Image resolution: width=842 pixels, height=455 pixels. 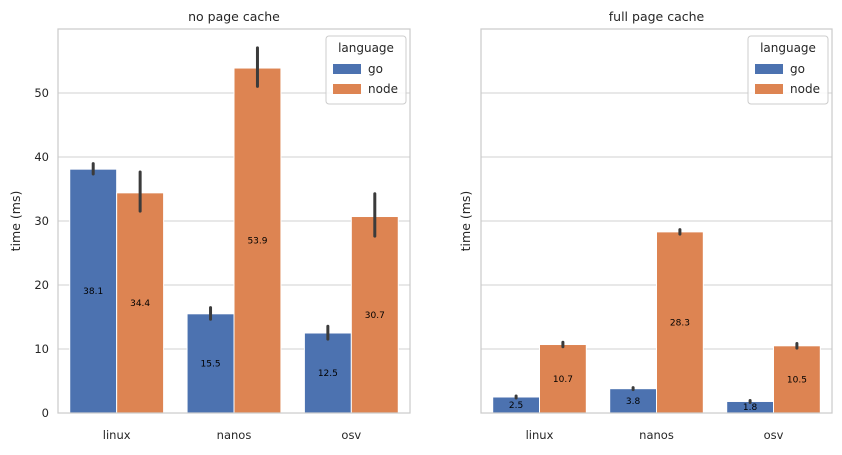 I want to click on bar-node-nanos, so click(x=680, y=322).